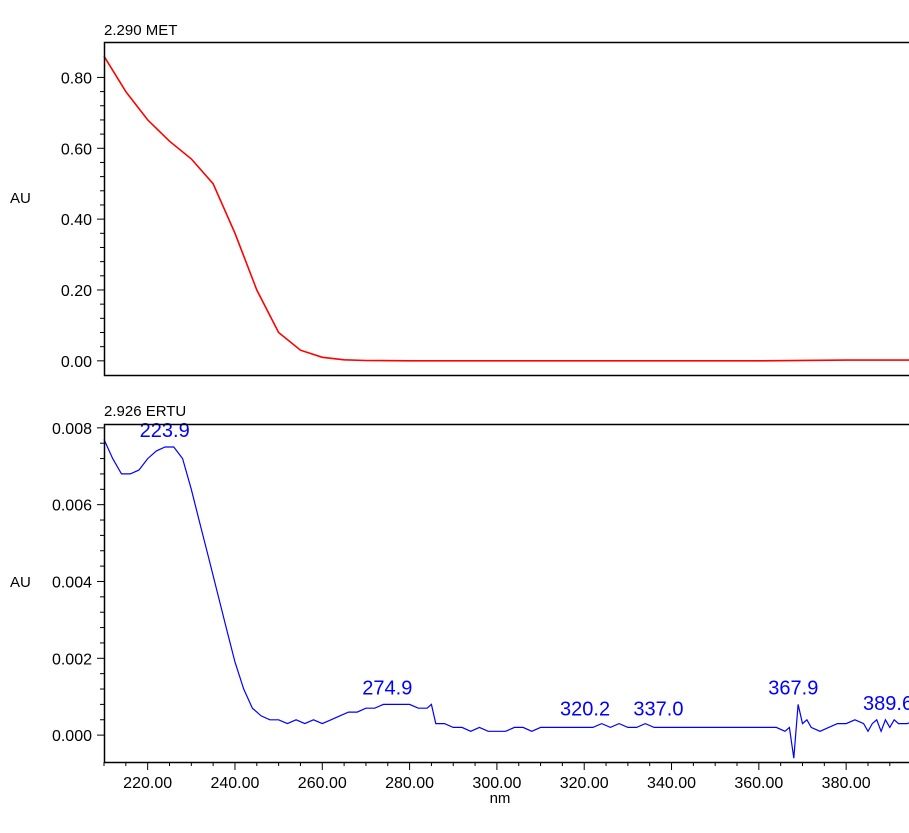 Image resolution: width=909 pixels, height=833 pixels. I want to click on y-tick-label: 0.000, so click(72, 736).